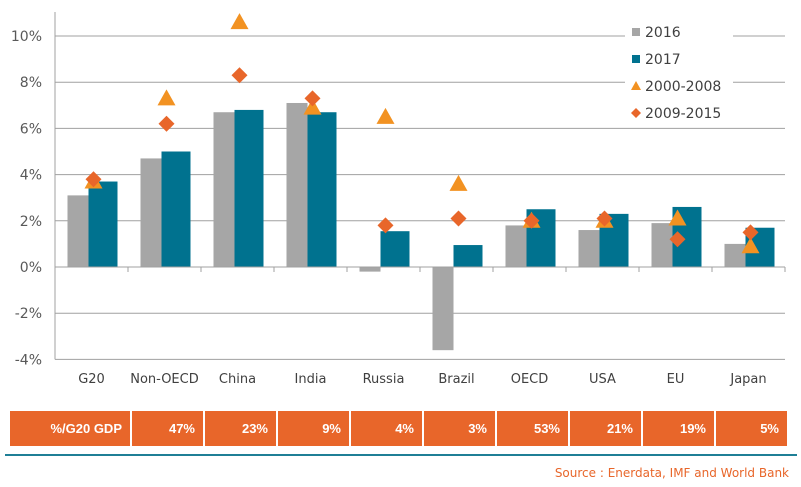 This screenshot has width=801, height=487. I want to click on y-tick-label: 6%, so click(31, 129).